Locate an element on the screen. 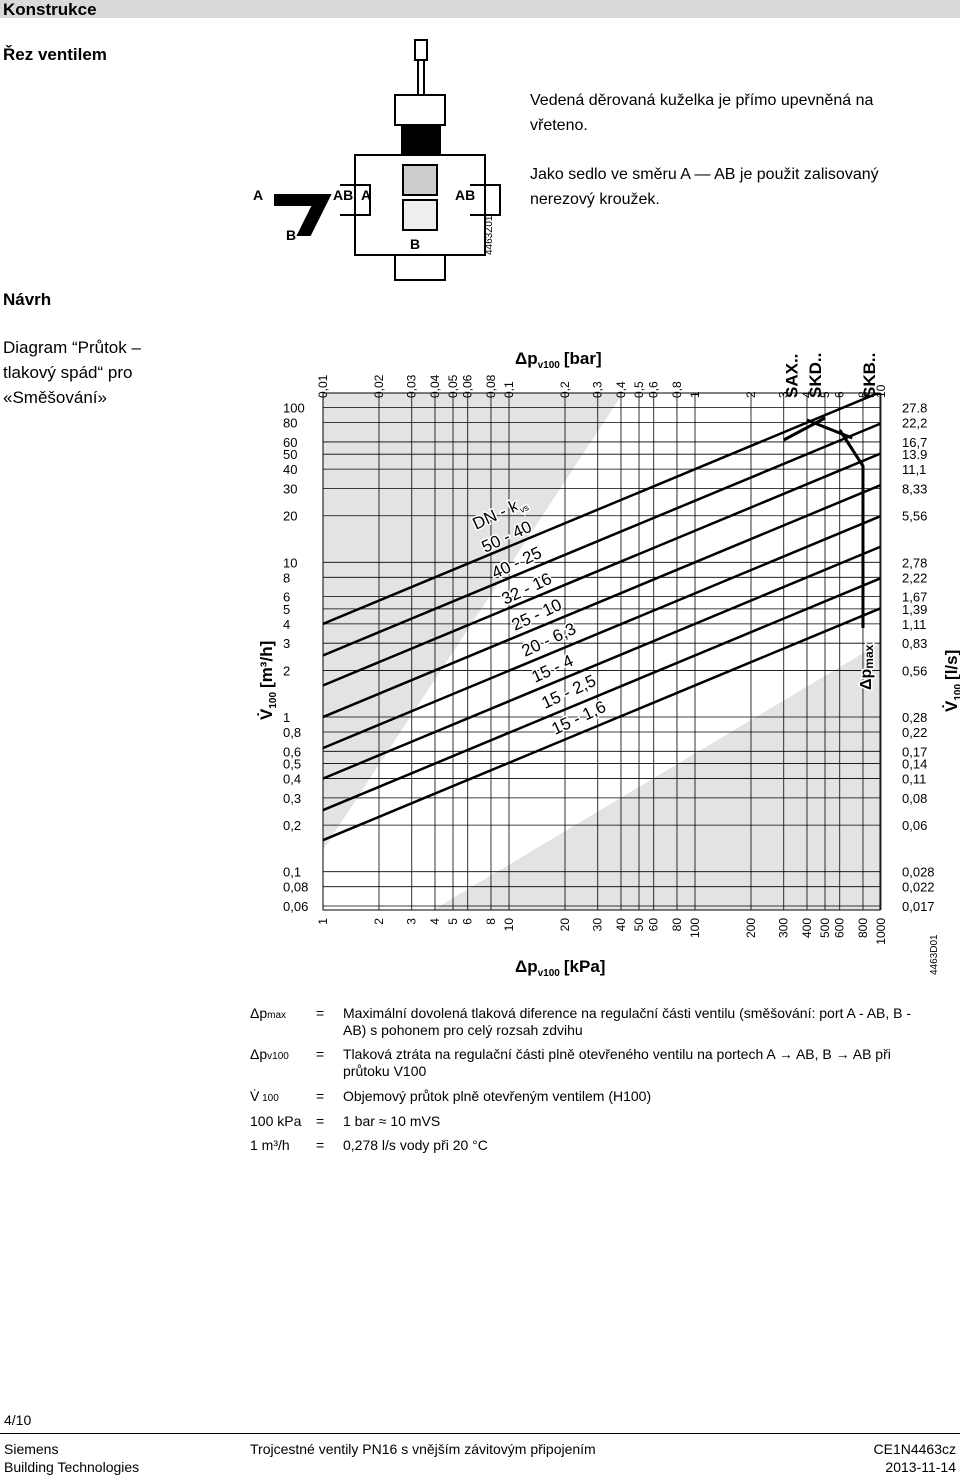  y-tick-label: 0,6 is located at coordinates (292, 751).